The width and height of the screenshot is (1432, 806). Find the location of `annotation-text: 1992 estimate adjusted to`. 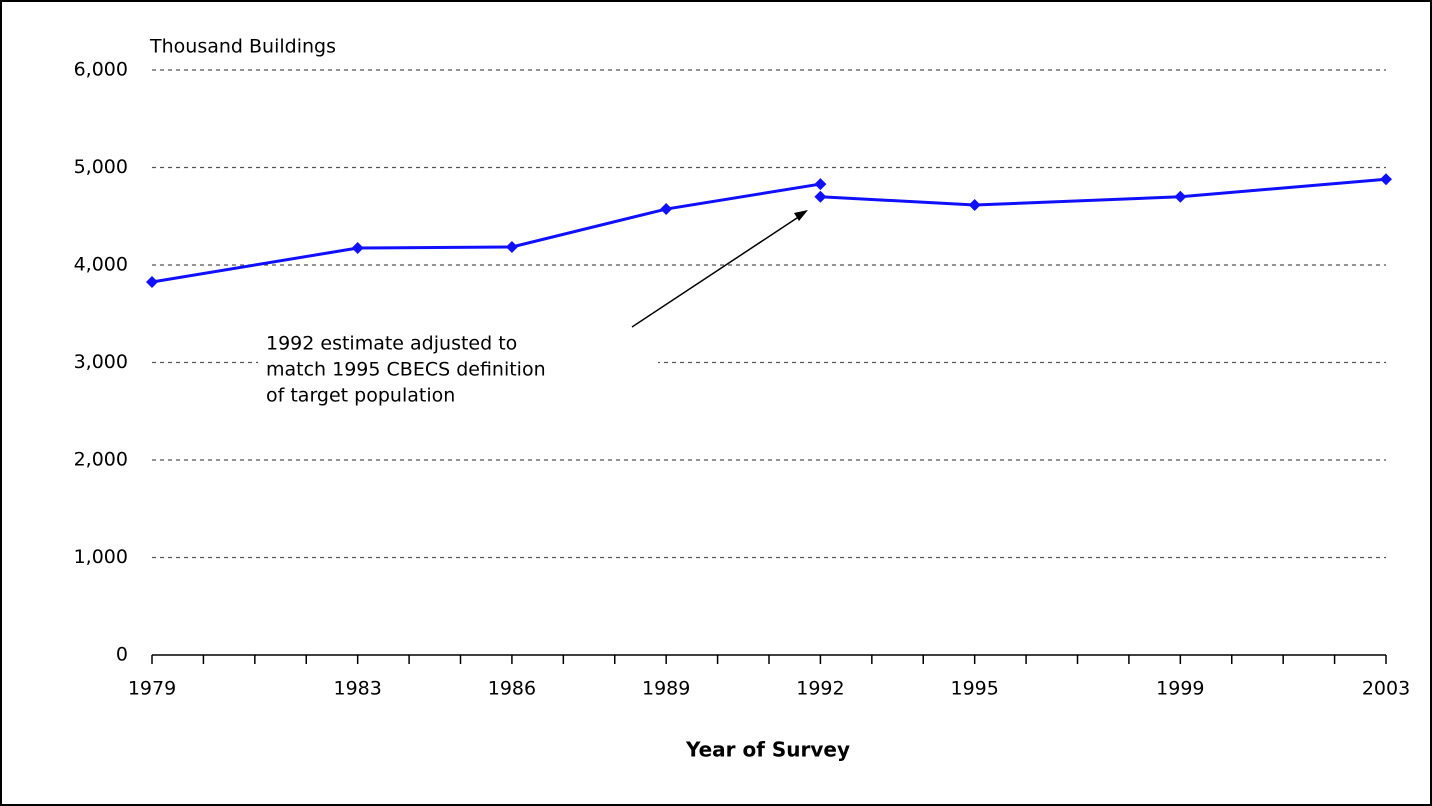

annotation-text: 1992 estimate adjusted to is located at coordinates (391, 344).